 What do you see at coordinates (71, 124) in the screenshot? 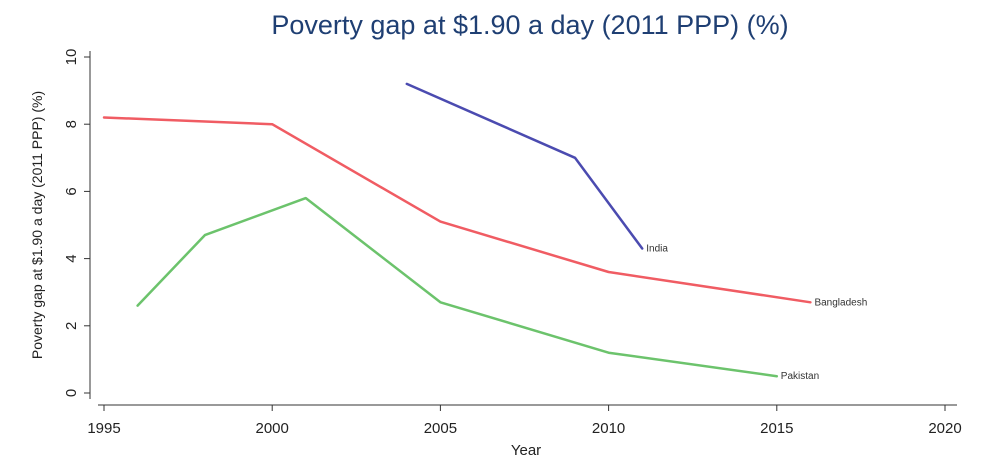
I see `y-tick-label: 8` at bounding box center [71, 124].